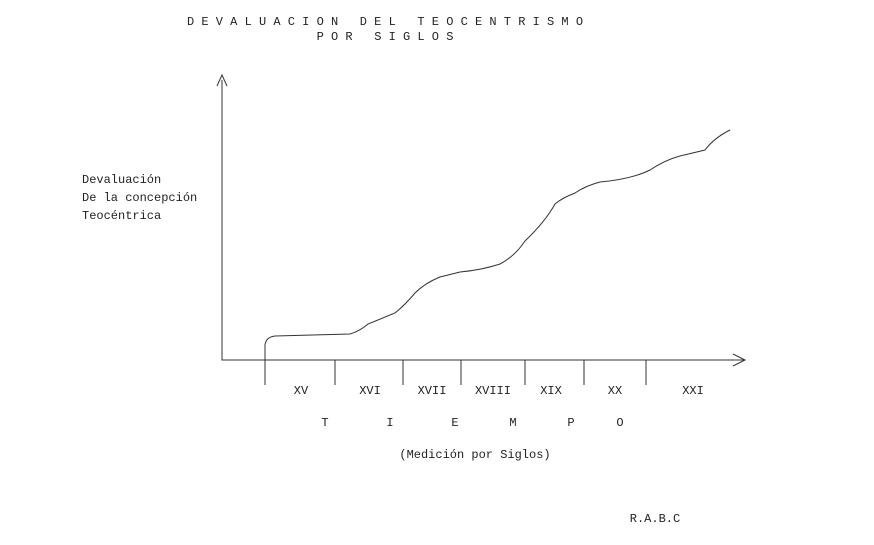  Describe the element at coordinates (385, 37) in the screenshot. I see `title: P O R S I G L O S` at that location.